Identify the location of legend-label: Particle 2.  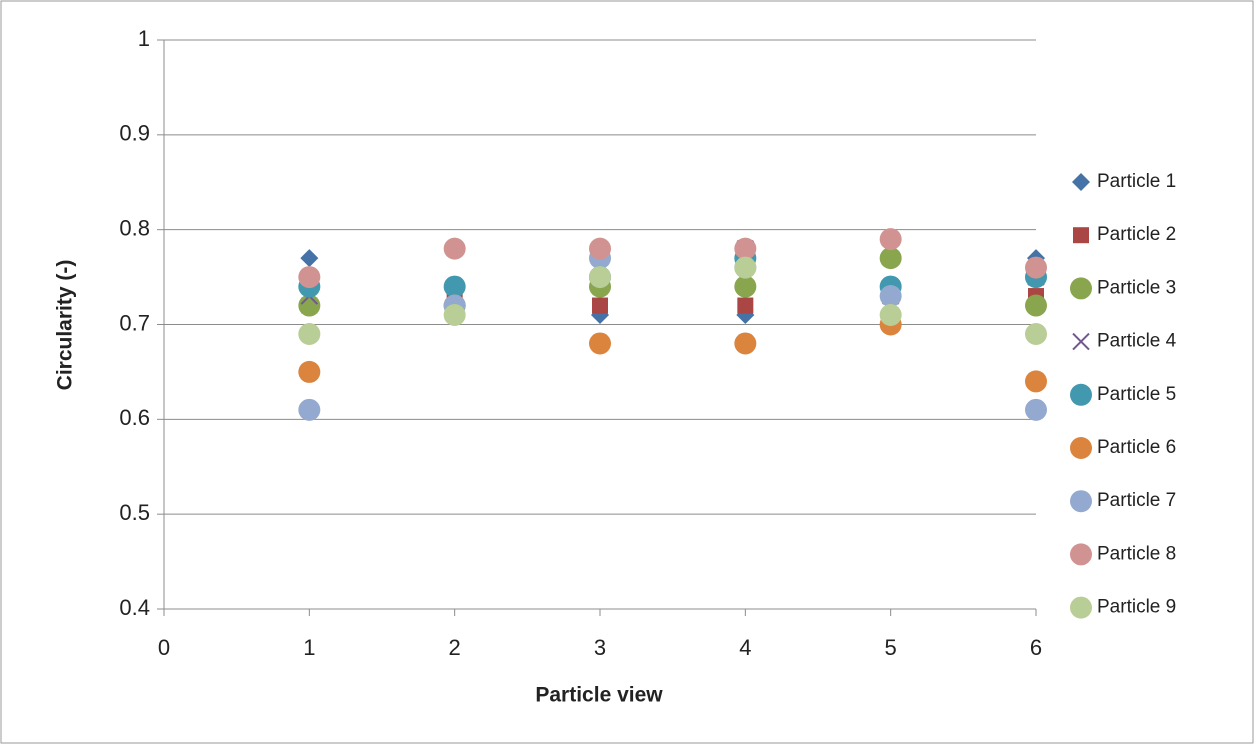
(1136, 234).